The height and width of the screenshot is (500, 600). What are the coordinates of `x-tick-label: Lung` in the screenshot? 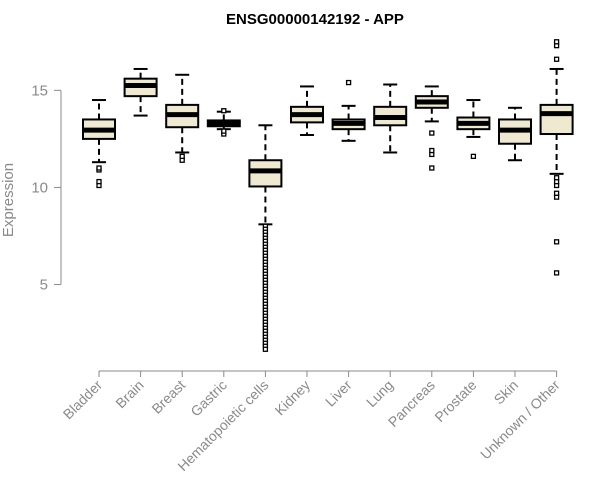 It's located at (379, 393).